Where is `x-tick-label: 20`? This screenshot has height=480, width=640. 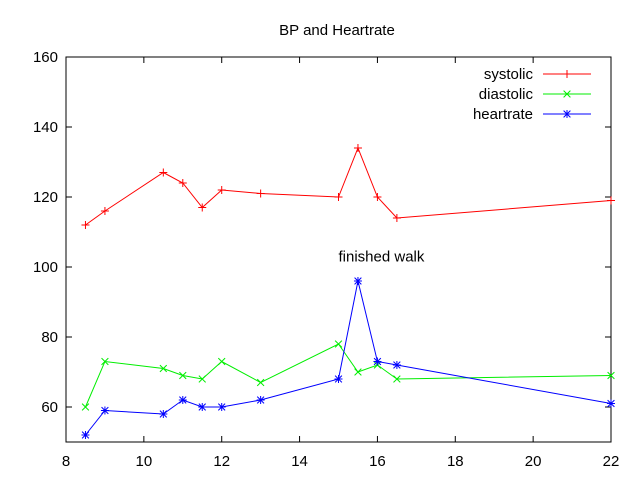 x-tick-label: 20 is located at coordinates (533, 461).